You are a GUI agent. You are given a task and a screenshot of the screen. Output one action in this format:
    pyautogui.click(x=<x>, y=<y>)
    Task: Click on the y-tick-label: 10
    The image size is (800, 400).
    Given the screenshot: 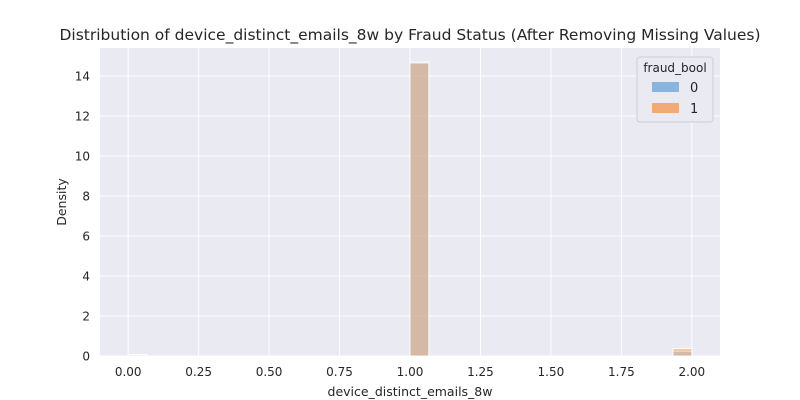 What is the action you would take?
    pyautogui.click(x=82, y=157)
    